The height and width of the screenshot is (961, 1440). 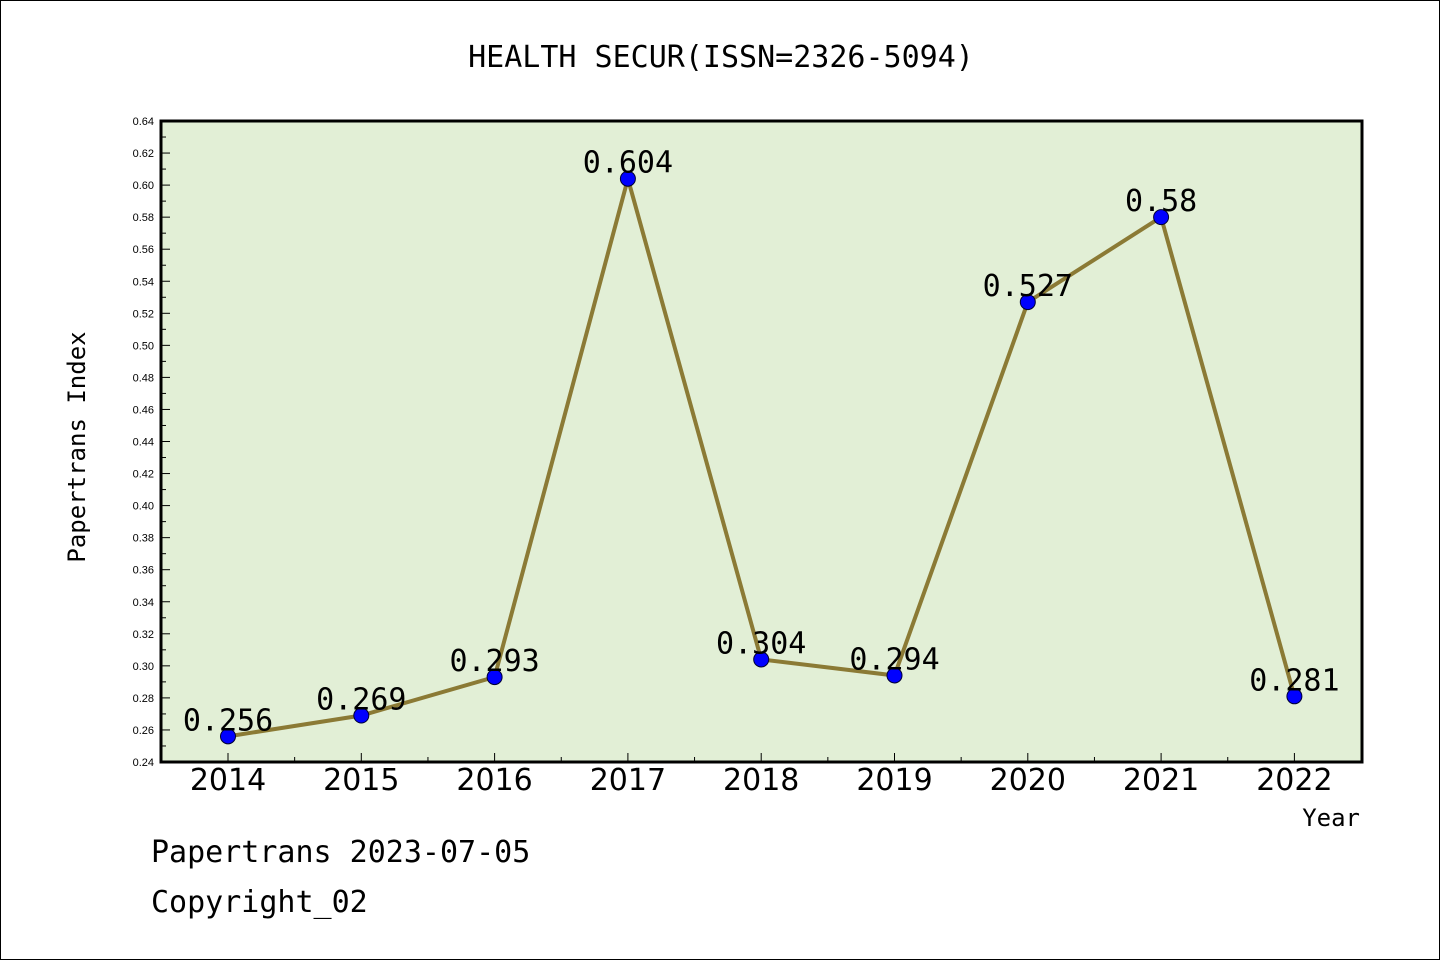 What do you see at coordinates (494, 780) in the screenshot?
I see `x-tick-label: 2016` at bounding box center [494, 780].